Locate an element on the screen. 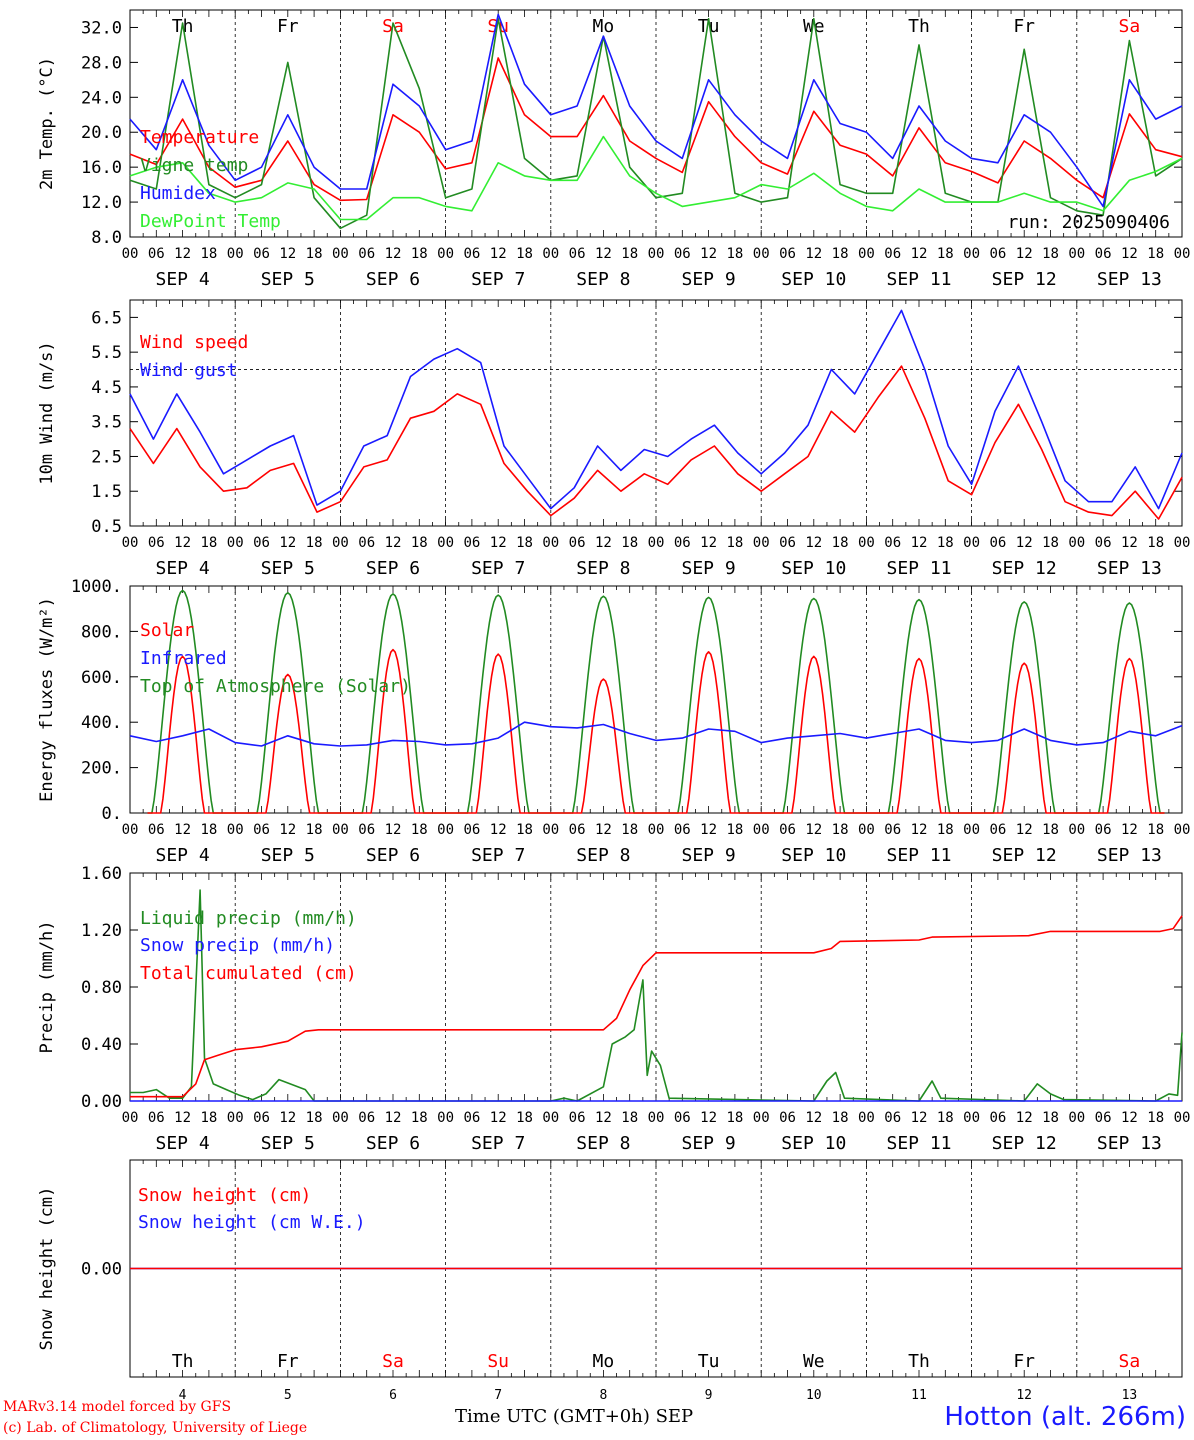 Image resolution: width=1194 pixels, height=1440 pixels. weekday-label: Fr is located at coordinates (1024, 1361).